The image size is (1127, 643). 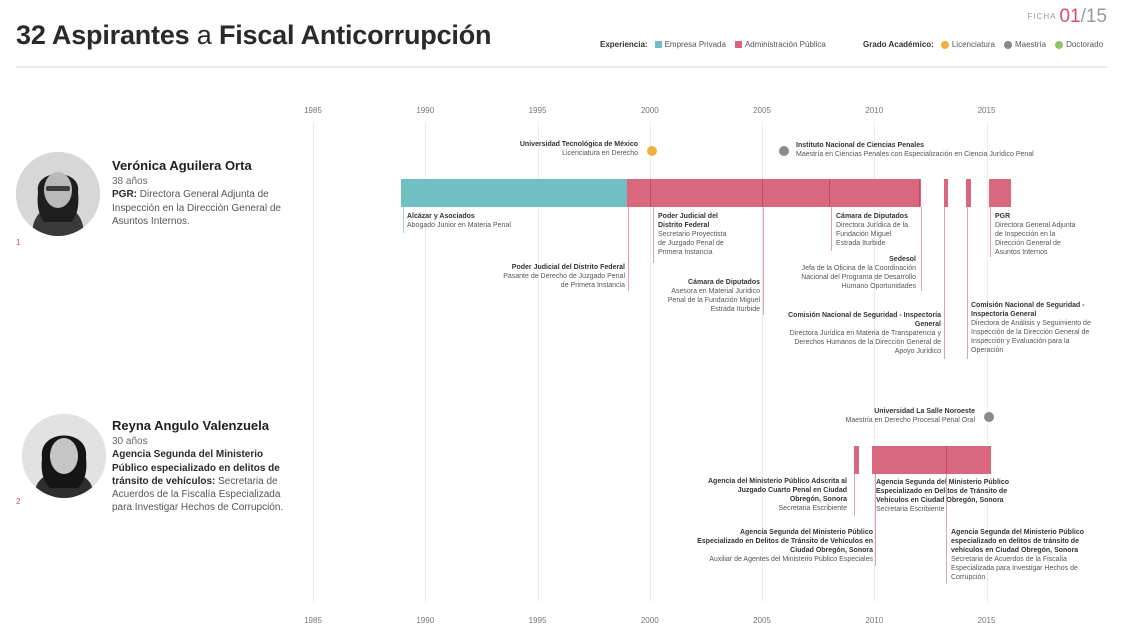 I want to click on ficha-pager: FICHA 01/15, so click(x=1067, y=17).